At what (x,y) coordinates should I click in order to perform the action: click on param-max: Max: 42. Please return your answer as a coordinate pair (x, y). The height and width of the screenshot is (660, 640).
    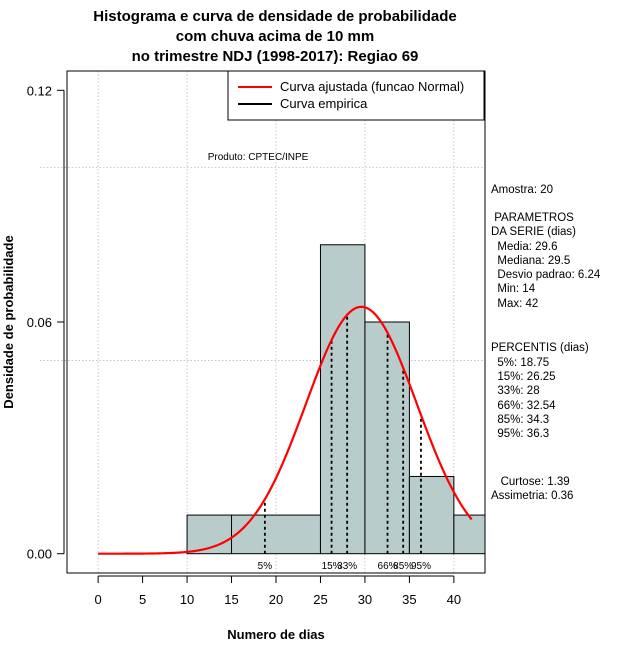
    Looking at the image, I should click on (514, 304).